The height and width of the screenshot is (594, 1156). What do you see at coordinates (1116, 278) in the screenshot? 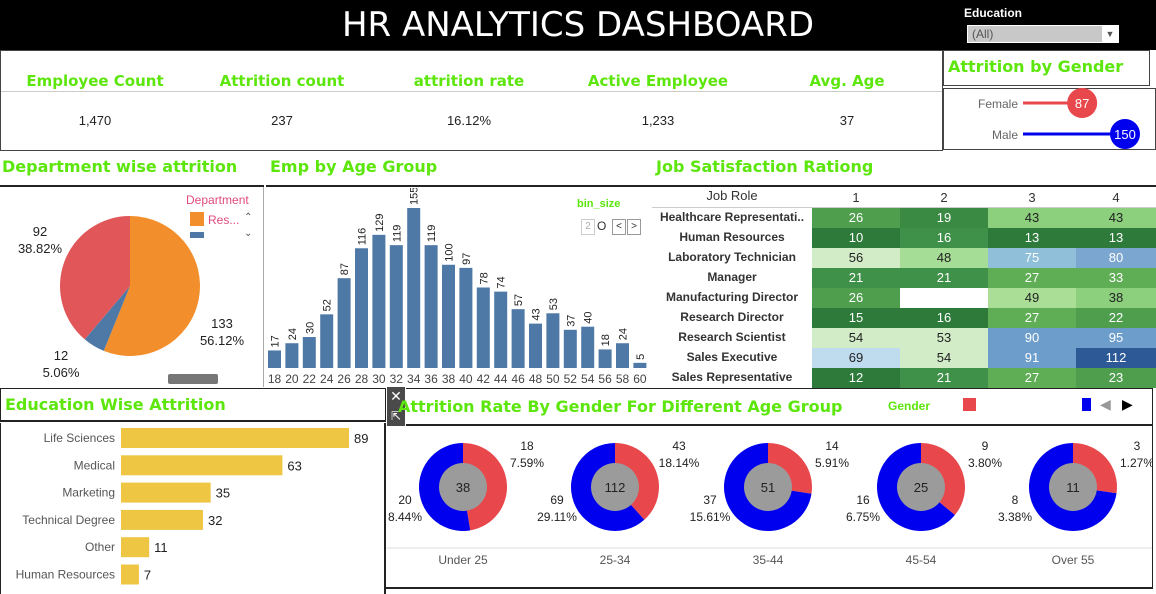
I see `jobsat-cell: 33` at bounding box center [1116, 278].